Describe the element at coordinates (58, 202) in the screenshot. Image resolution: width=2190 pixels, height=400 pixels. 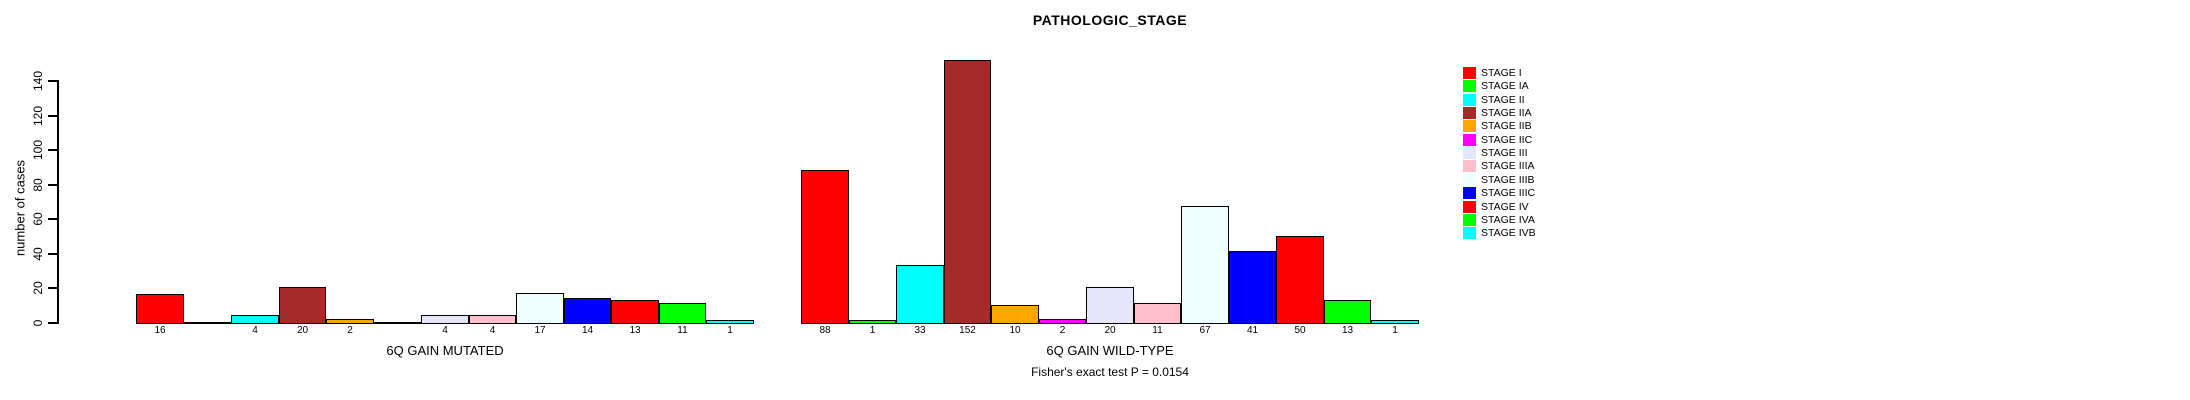
I see `y-axis-line` at that location.